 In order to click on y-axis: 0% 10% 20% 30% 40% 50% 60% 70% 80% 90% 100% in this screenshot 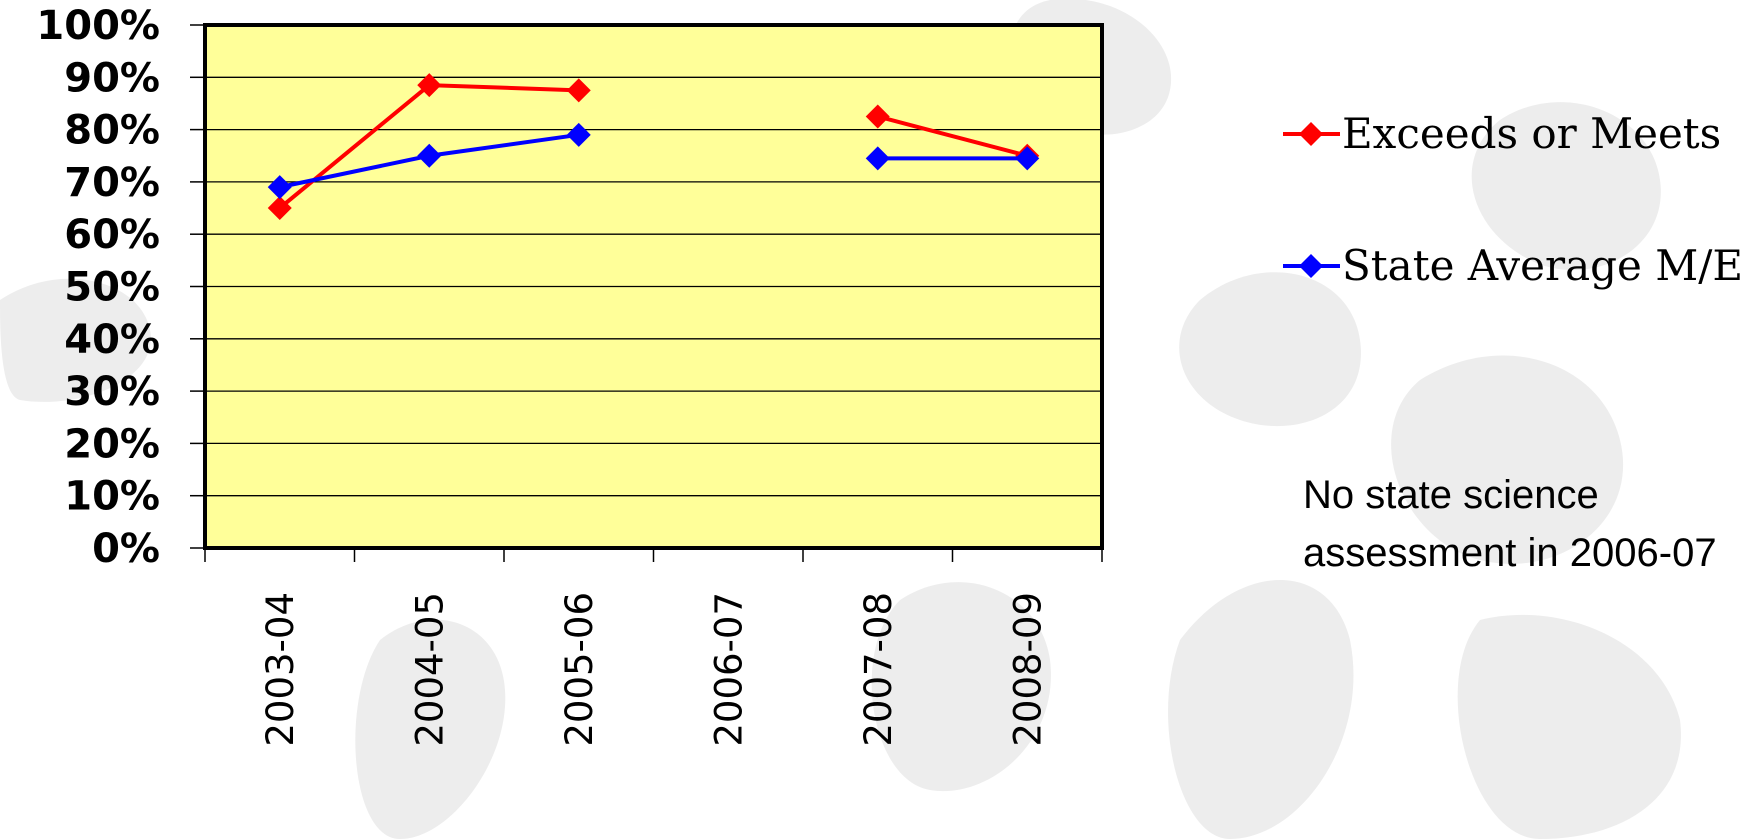, I will do `click(120, 287)`.